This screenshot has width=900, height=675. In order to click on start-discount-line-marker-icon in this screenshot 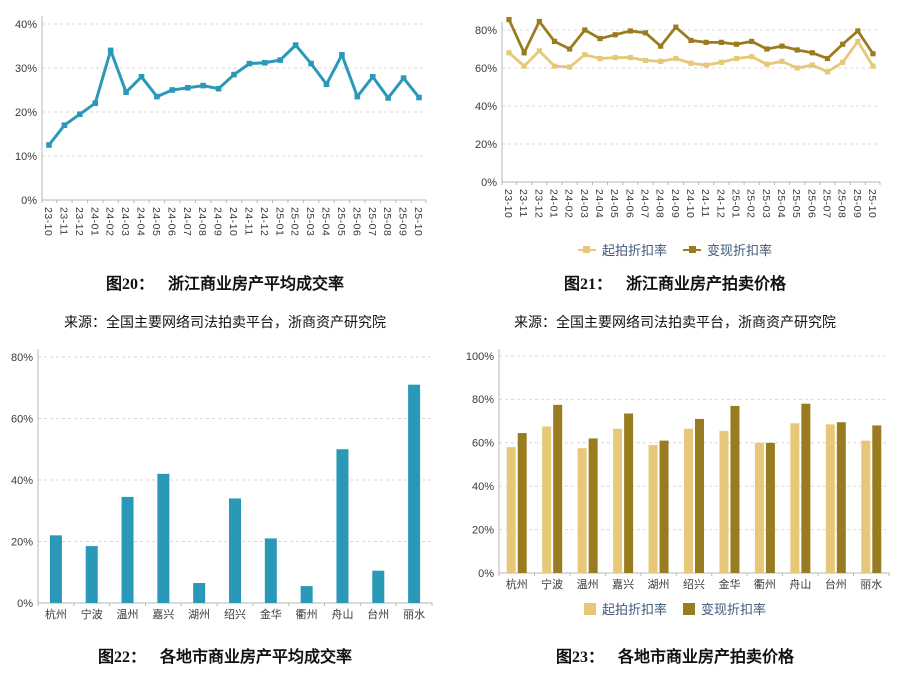, I will do `click(586, 249)`.